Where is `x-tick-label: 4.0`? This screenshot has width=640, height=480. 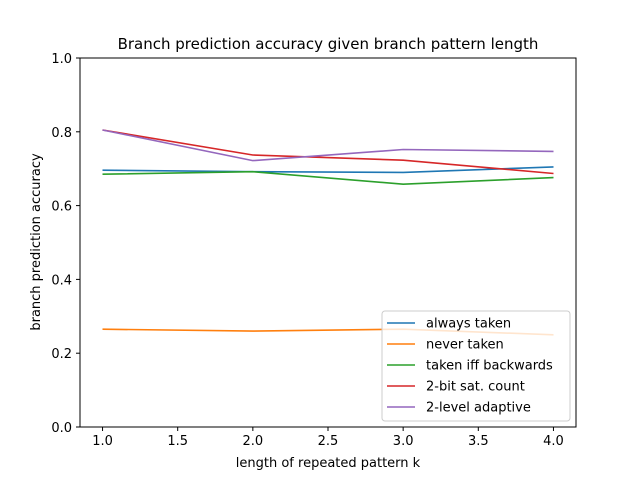
x-tick-label: 4.0 is located at coordinates (553, 441).